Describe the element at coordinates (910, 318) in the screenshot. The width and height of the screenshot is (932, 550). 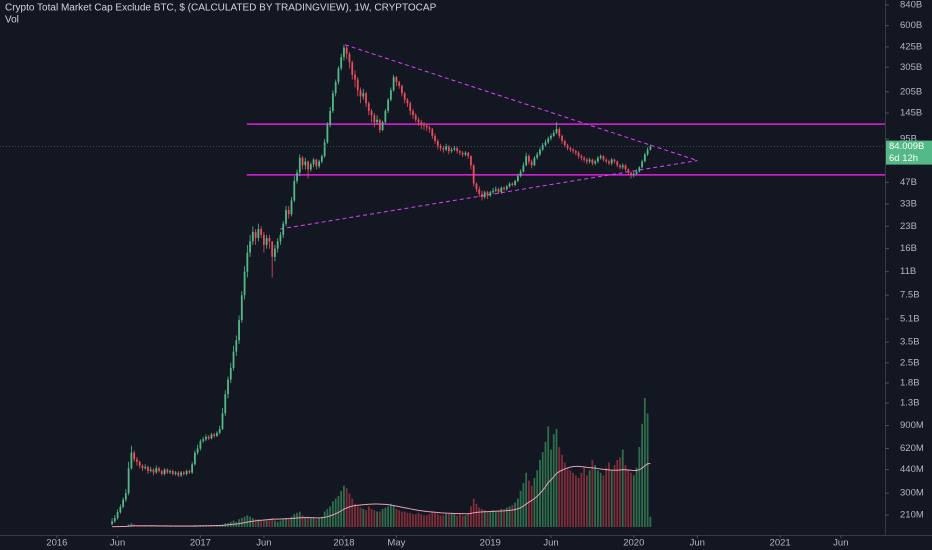
I see `y-tick-label: 5.1B` at that location.